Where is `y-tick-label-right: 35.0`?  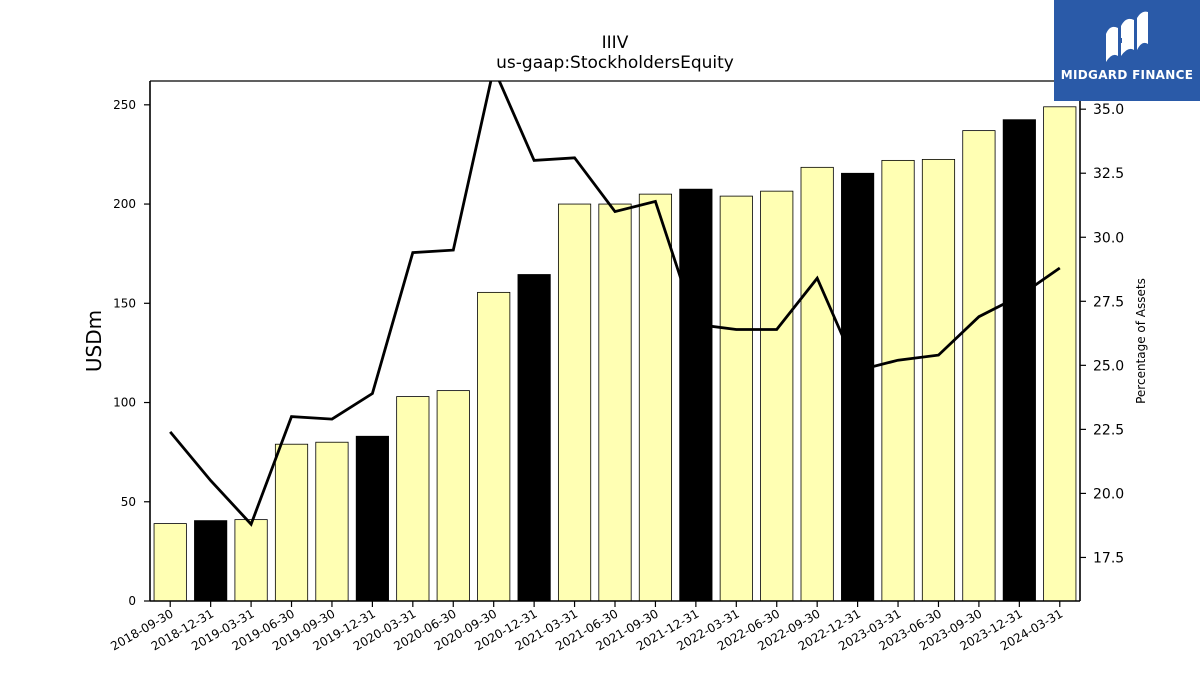
y-tick-label-right: 35.0 is located at coordinates (1108, 110).